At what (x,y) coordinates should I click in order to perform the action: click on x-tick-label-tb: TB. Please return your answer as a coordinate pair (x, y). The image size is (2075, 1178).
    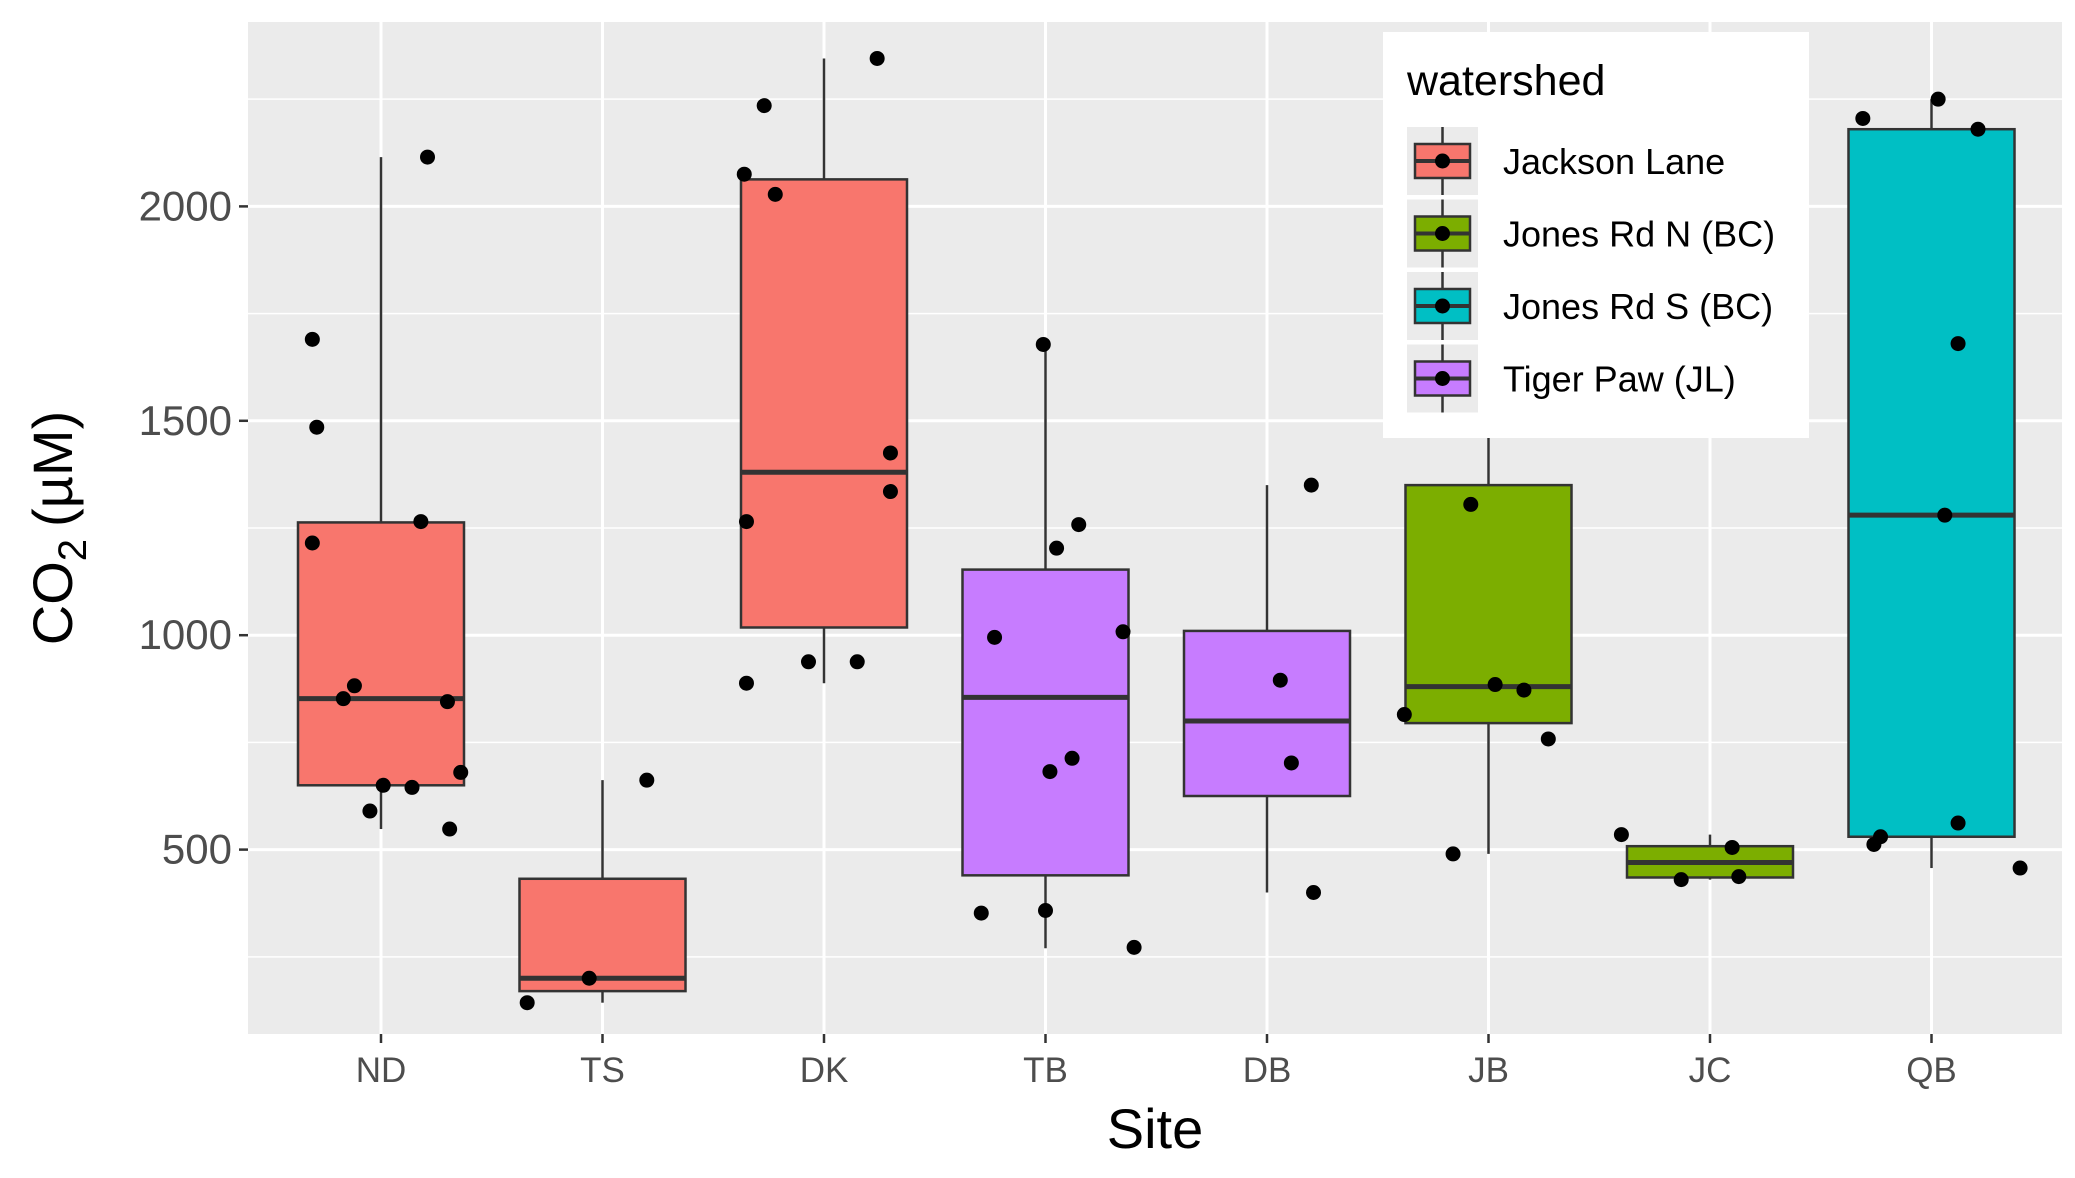
    Looking at the image, I should click on (1045, 1070).